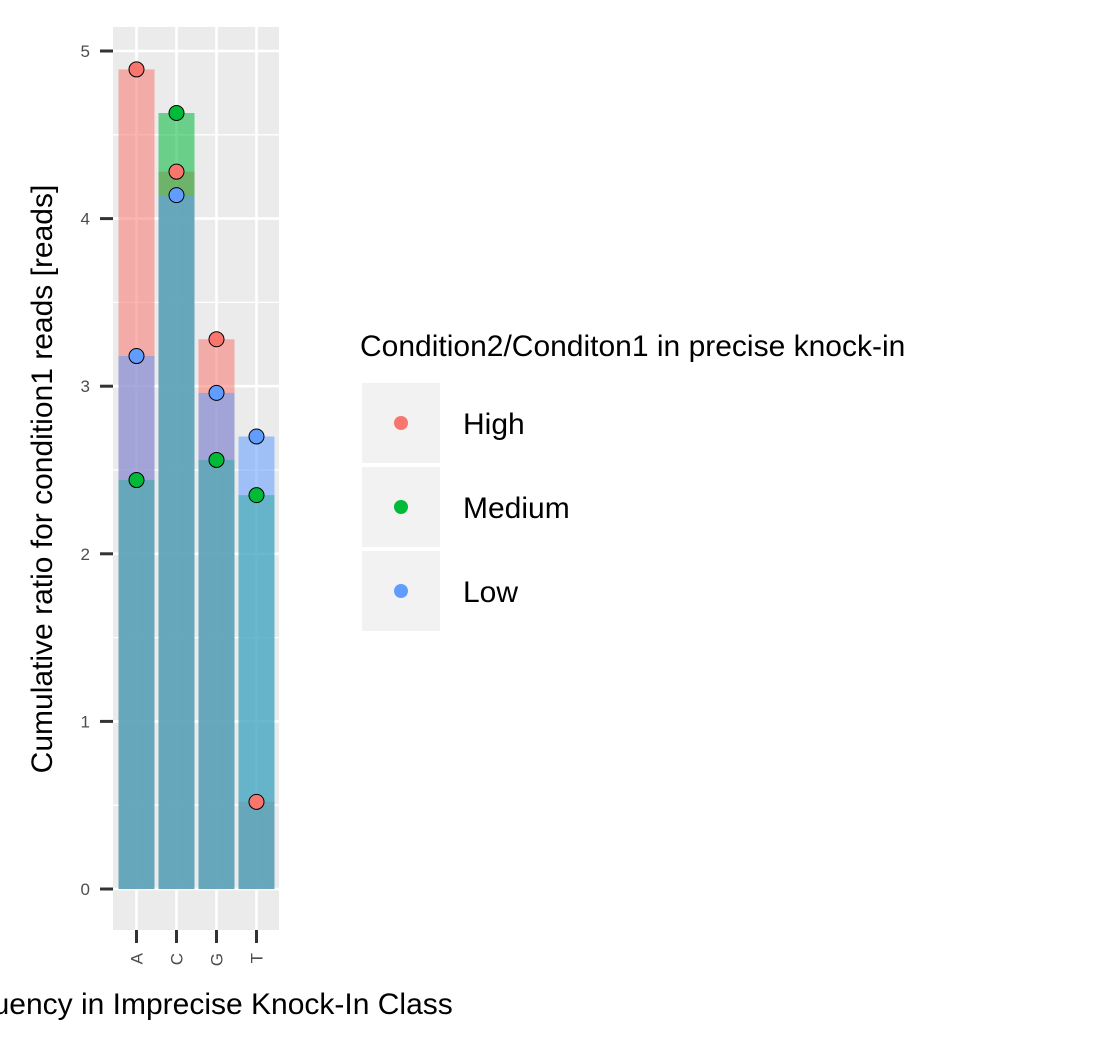  Describe the element at coordinates (97, 470) in the screenshot. I see `y-axis: 0 1 2 3 4 5` at that location.